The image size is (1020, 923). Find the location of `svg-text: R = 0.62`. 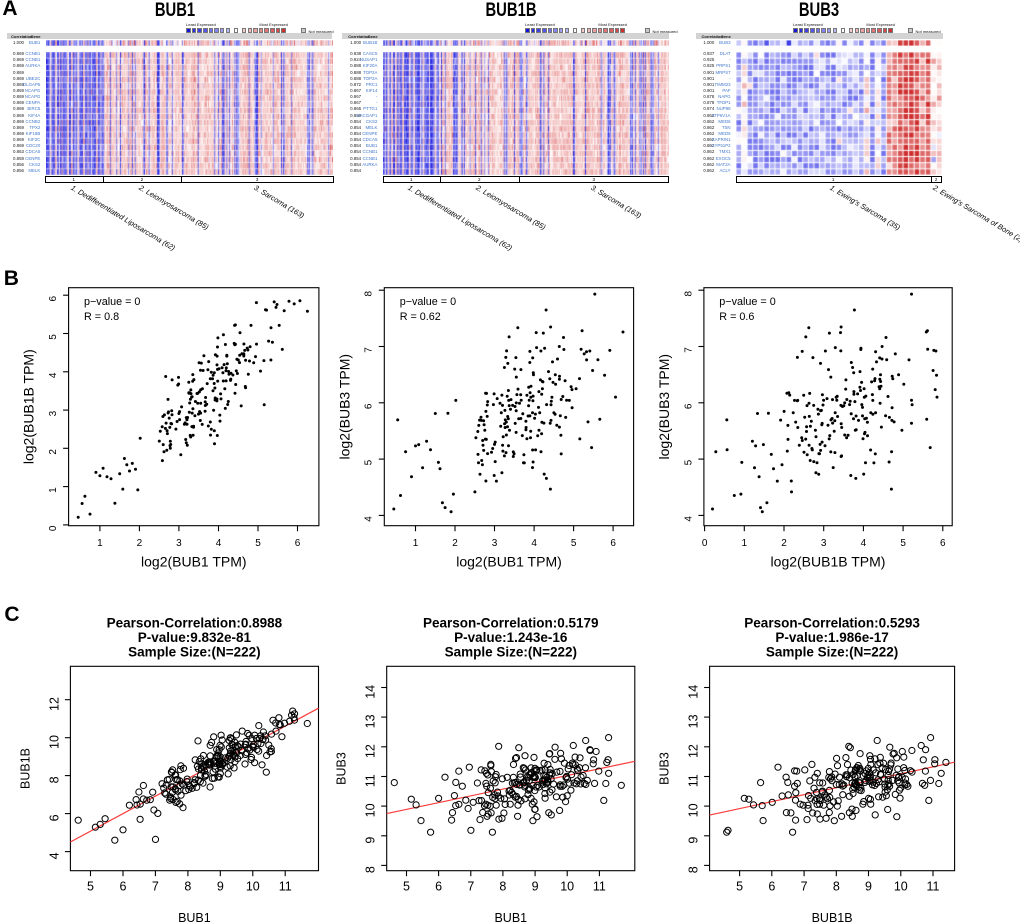

svg-text: R = 0.62 is located at coordinates (420, 317).